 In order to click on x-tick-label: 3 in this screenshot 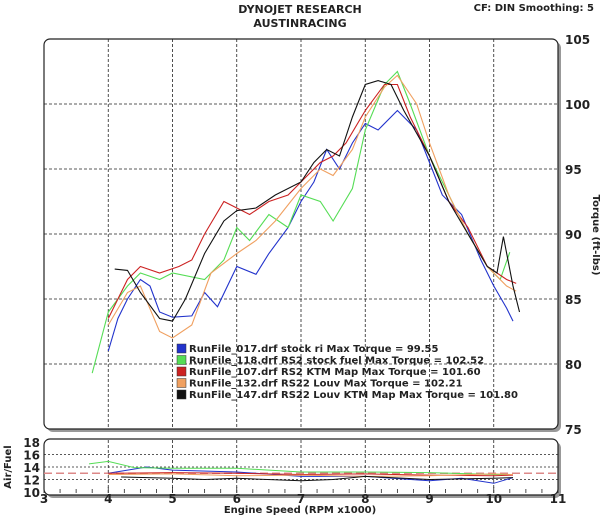, I will do `click(44, 499)`.